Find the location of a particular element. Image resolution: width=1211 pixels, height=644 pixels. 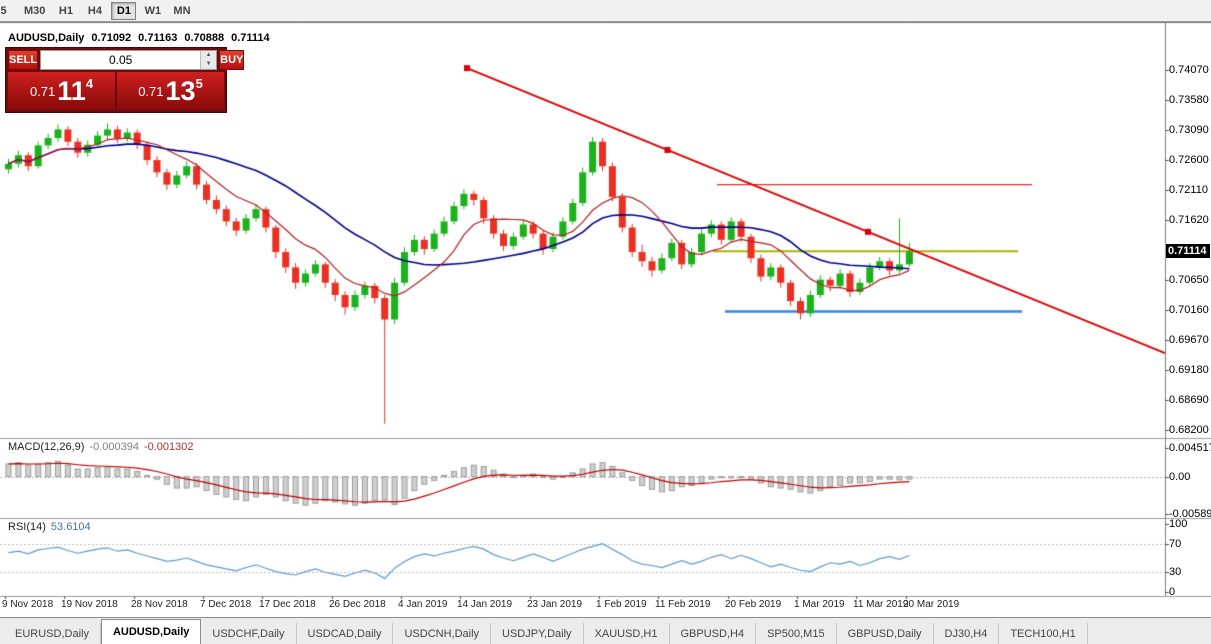

quote-open: 0.71092 is located at coordinates (111, 38).